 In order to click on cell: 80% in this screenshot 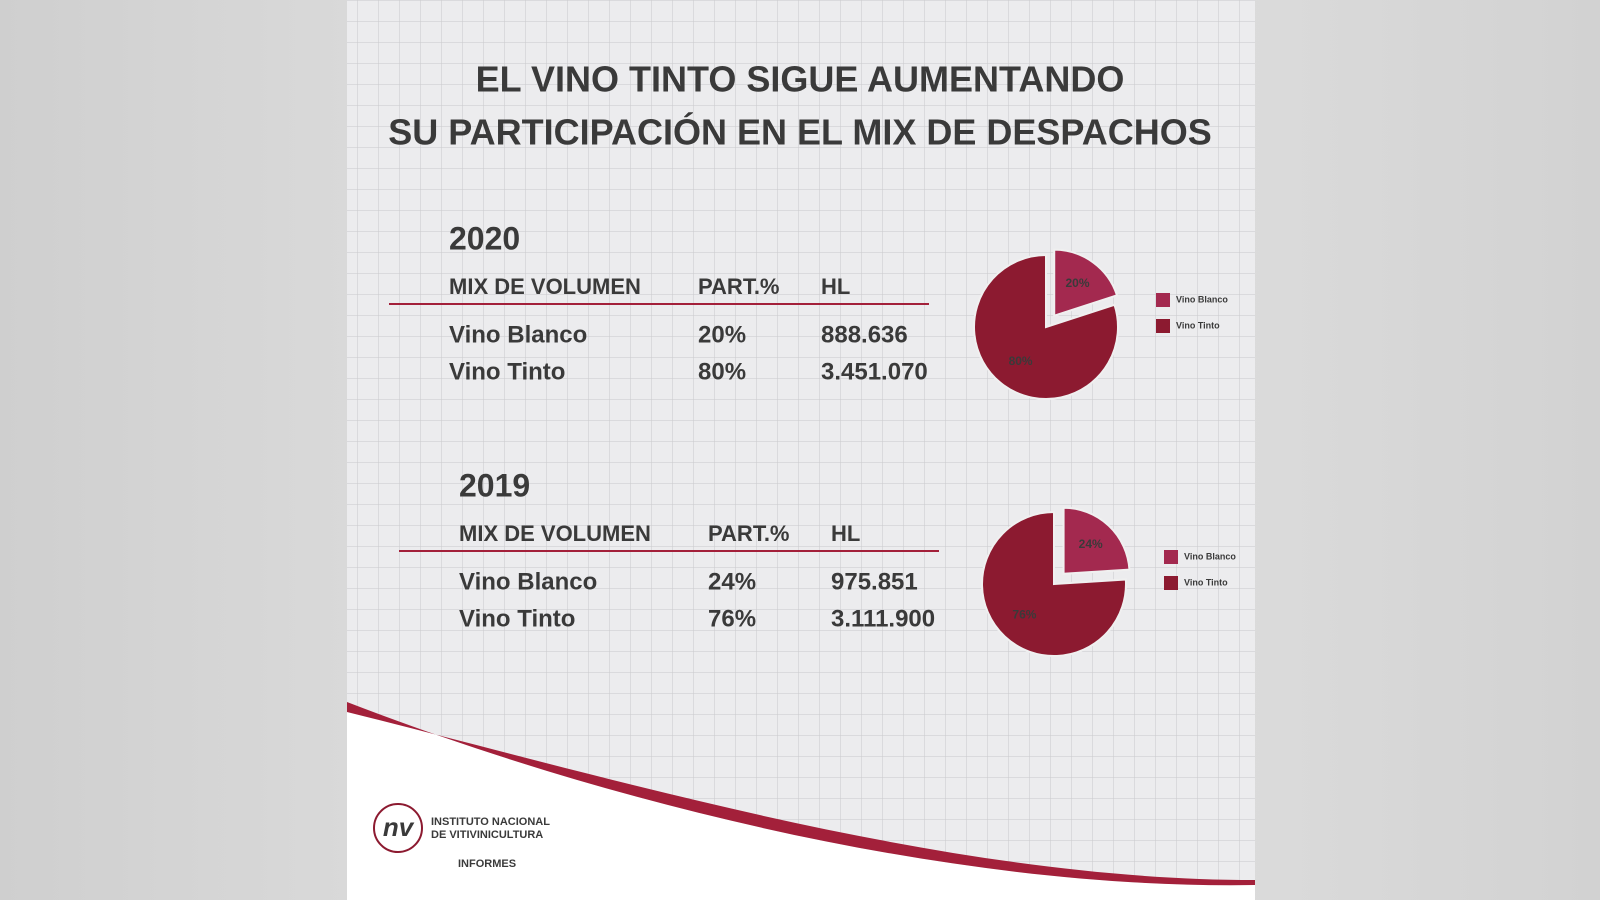, I will do `click(722, 371)`.